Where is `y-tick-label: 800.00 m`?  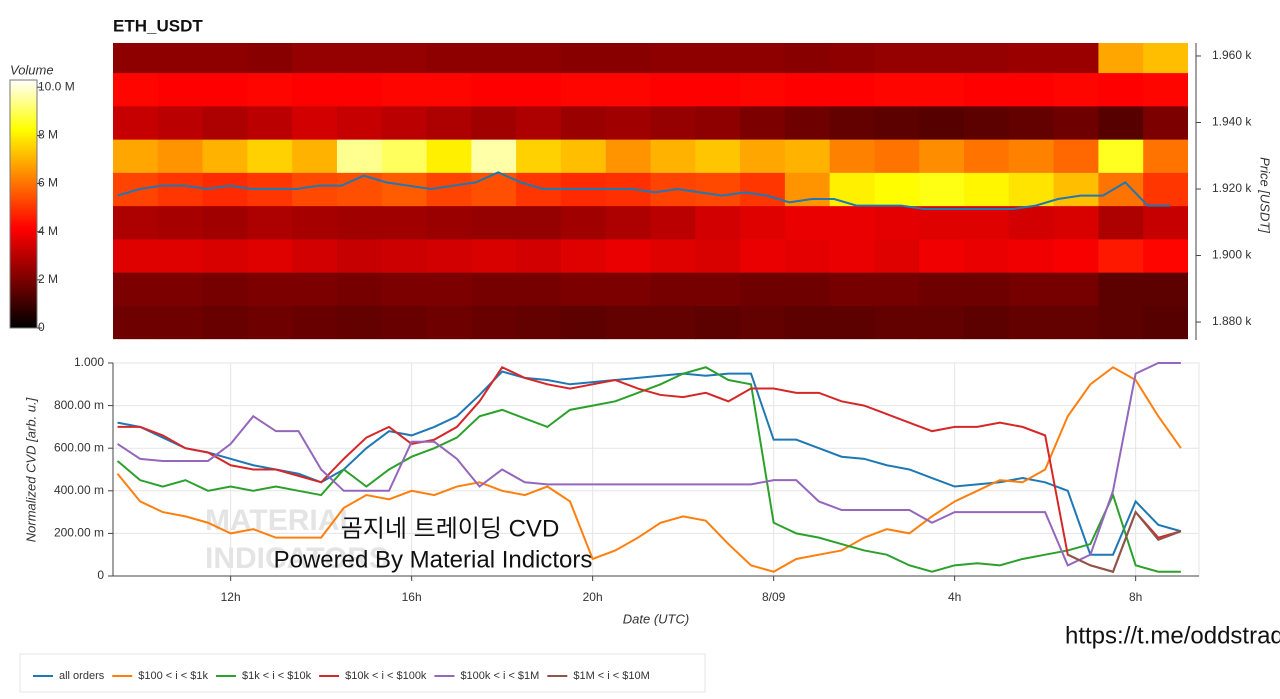 y-tick-label: 800.00 m is located at coordinates (79, 405).